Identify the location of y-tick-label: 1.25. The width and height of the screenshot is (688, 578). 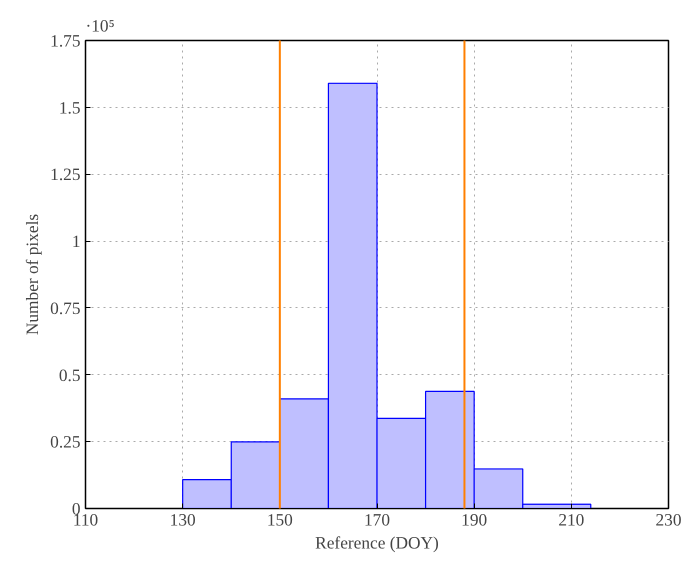
(65, 174).